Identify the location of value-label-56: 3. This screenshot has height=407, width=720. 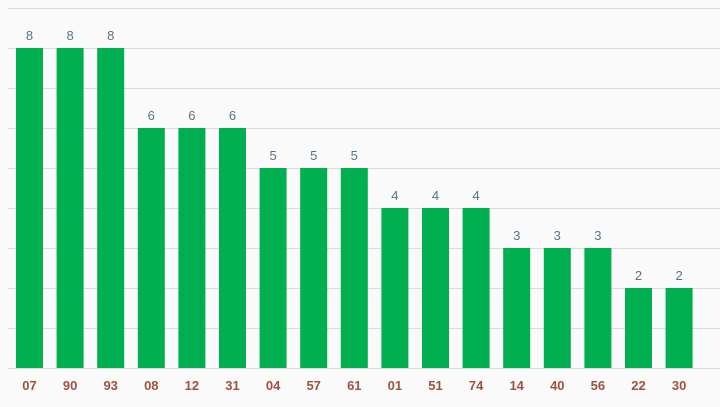
(597, 235).